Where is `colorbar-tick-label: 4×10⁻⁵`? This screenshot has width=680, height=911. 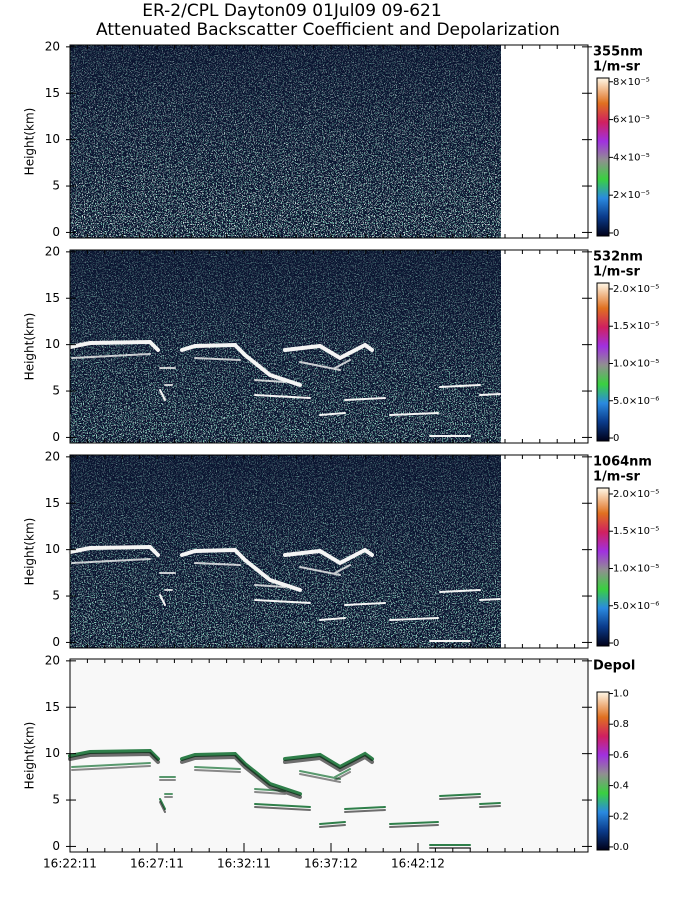
colorbar-tick-label: 4×10⁻⁵ is located at coordinates (631, 157).